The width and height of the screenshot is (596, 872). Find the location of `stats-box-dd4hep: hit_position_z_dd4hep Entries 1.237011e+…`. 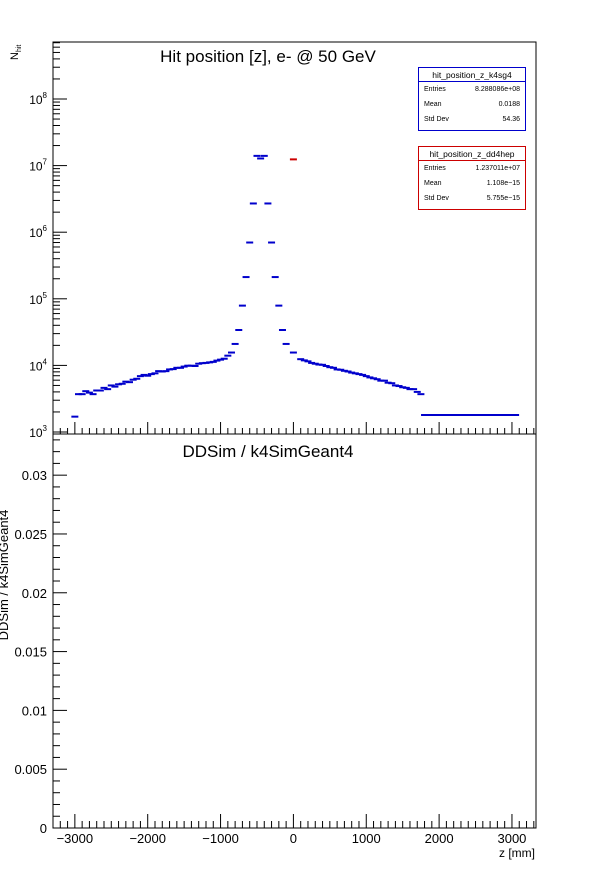

stats-box-dd4hep: hit_position_z_dd4hep Entries 1.237011e+… is located at coordinates (472, 178).